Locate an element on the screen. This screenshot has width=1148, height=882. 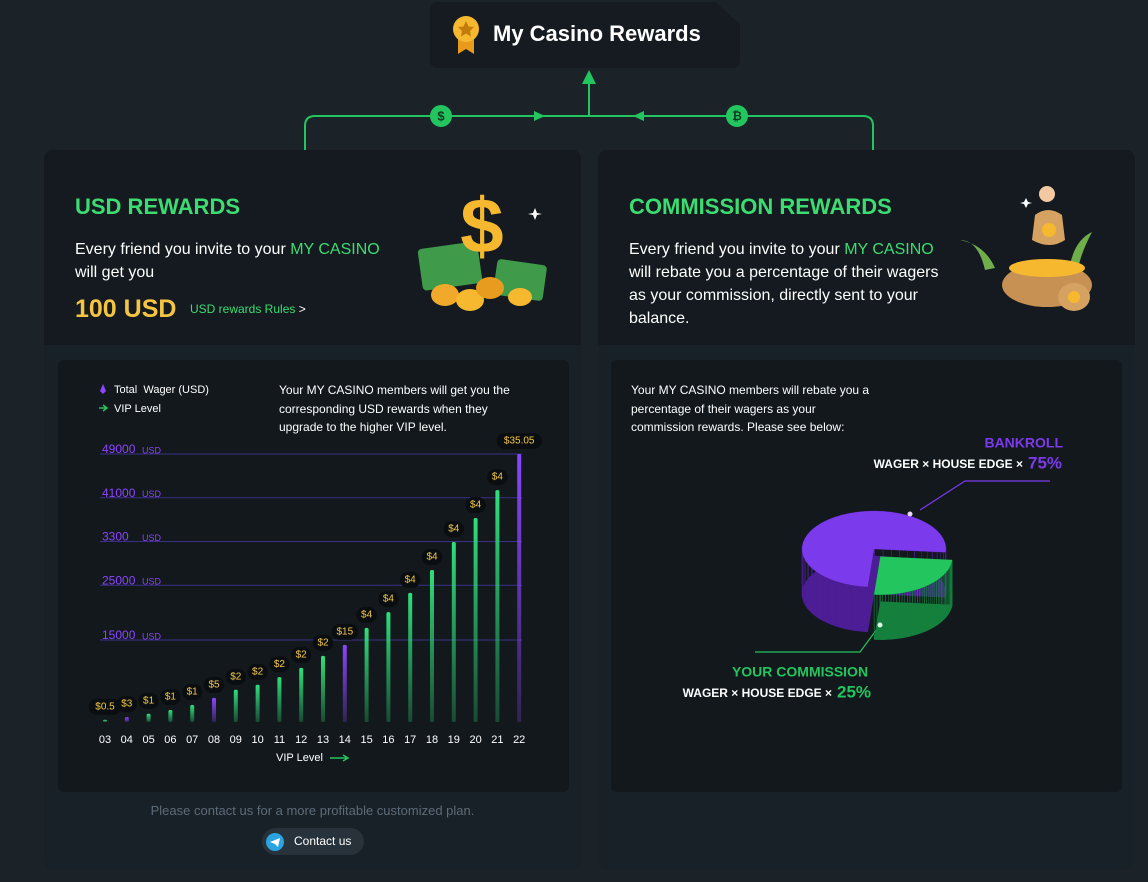
usd-icon is located at coordinates (441, 116).